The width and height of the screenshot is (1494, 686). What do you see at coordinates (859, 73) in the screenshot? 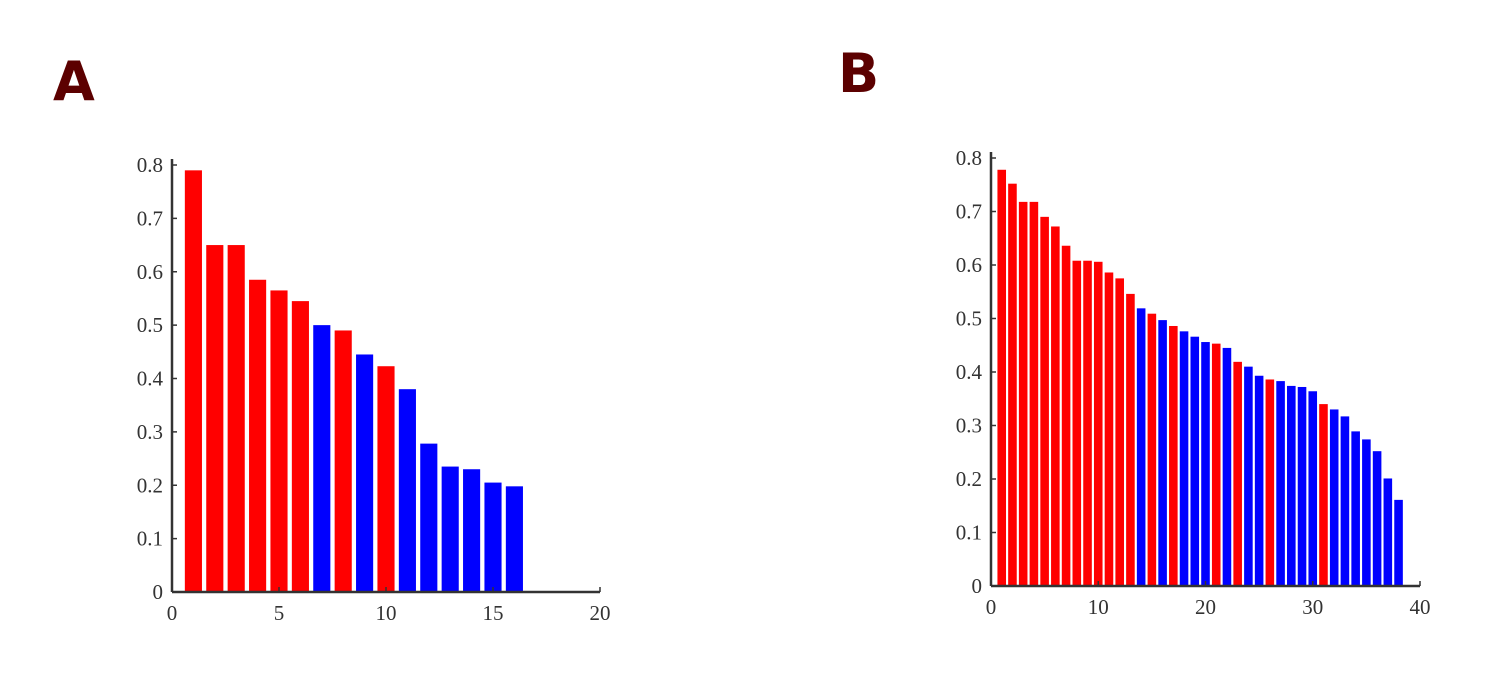
I see `panel-label-b: B` at bounding box center [859, 73].